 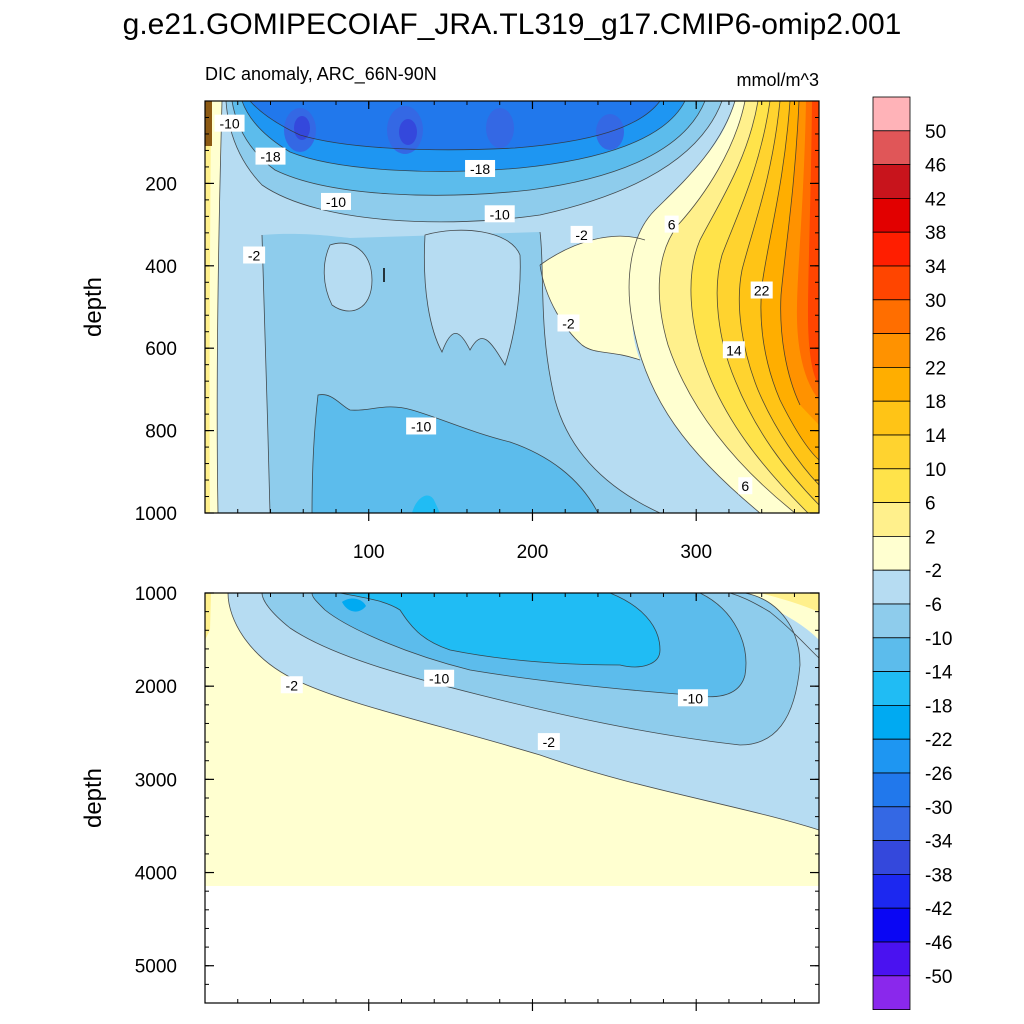 I want to click on colorbar-label: 14, so click(x=936, y=436).